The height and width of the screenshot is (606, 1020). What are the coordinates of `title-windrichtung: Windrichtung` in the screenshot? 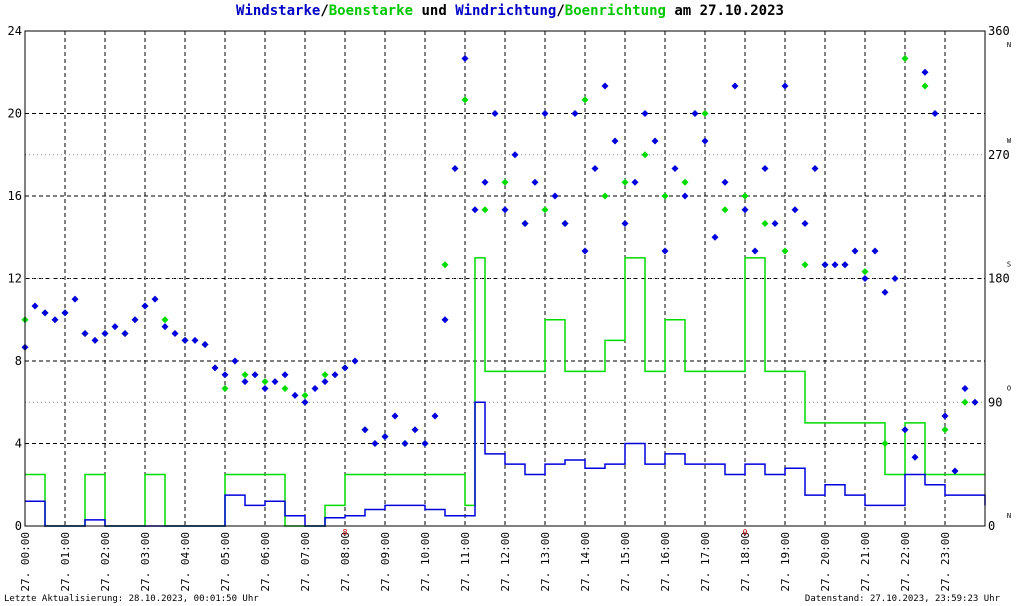 It's located at (506, 11).